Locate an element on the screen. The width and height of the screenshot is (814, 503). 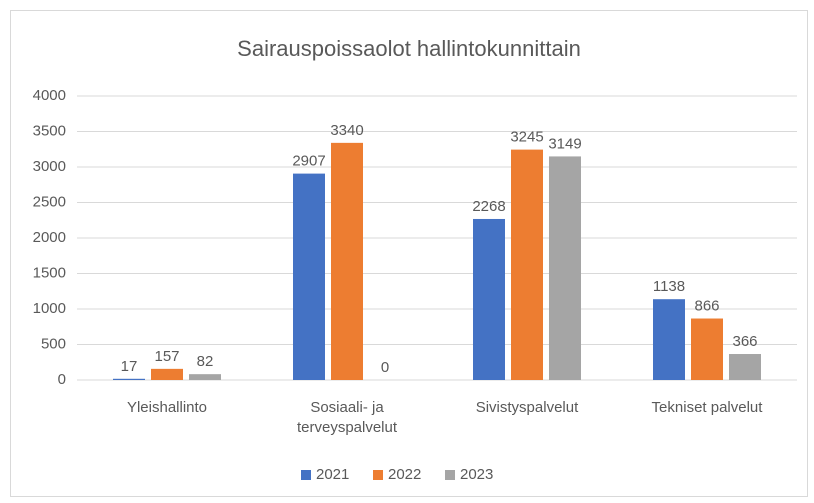
legend-label: 2022 is located at coordinates (404, 474).